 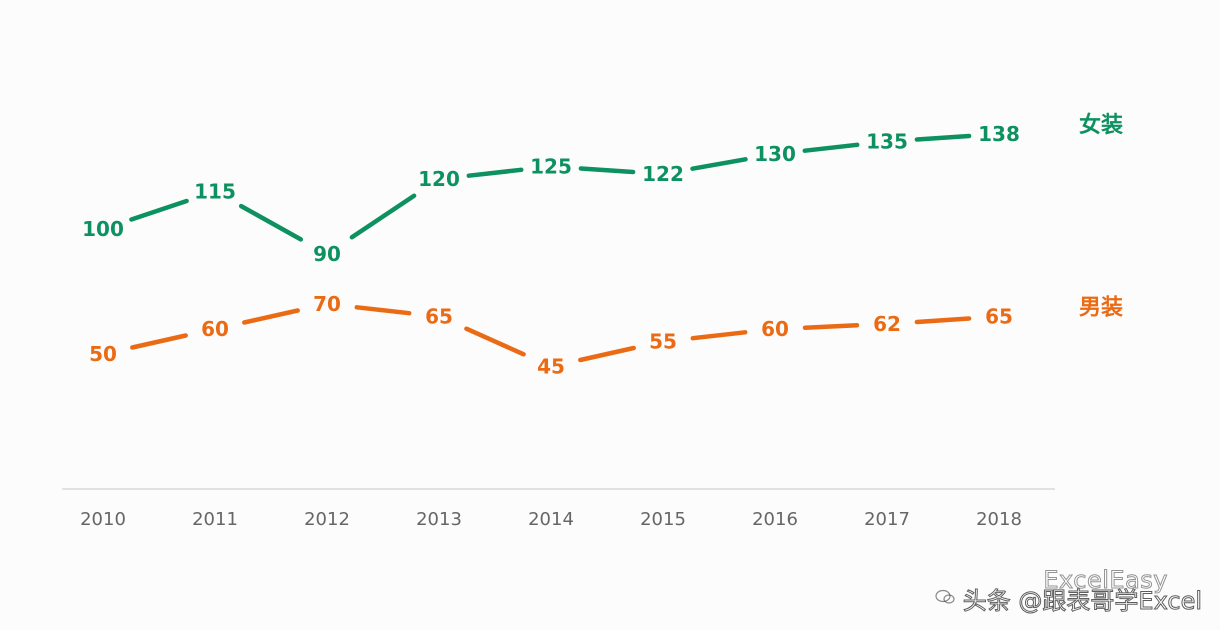 I want to click on data-label: 62, so click(x=887, y=324).